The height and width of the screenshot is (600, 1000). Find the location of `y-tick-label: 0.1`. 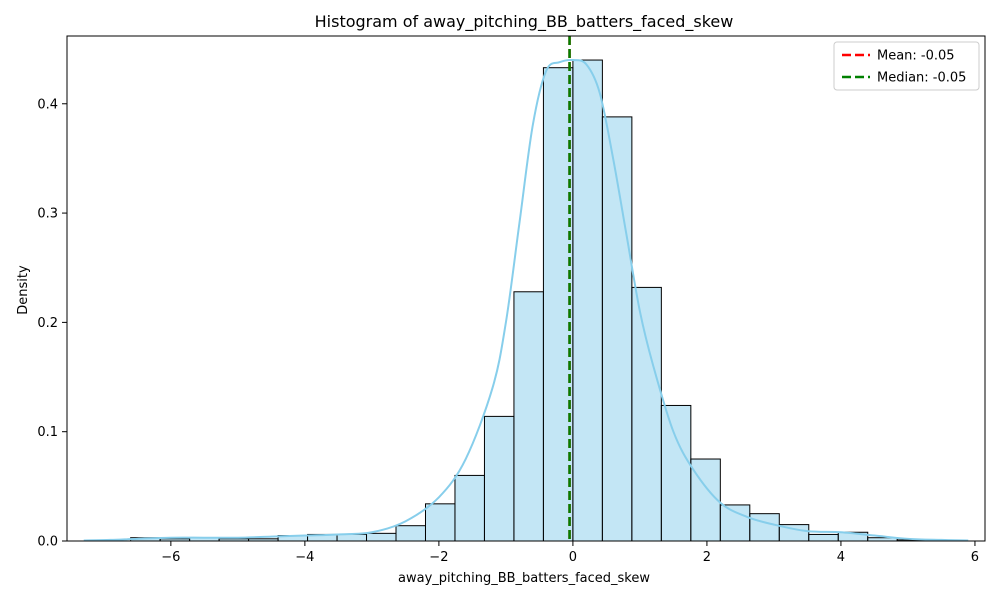

y-tick-label: 0.1 is located at coordinates (47, 432).